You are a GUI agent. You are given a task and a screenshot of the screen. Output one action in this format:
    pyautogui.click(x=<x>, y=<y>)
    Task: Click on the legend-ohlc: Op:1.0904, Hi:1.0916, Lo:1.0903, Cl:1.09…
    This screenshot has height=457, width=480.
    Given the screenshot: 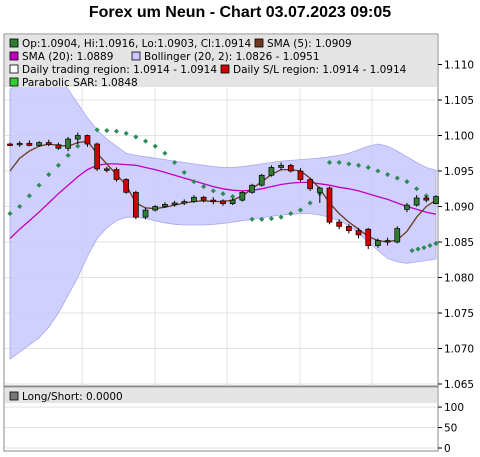 What is the action you would take?
    pyautogui.click(x=137, y=44)
    